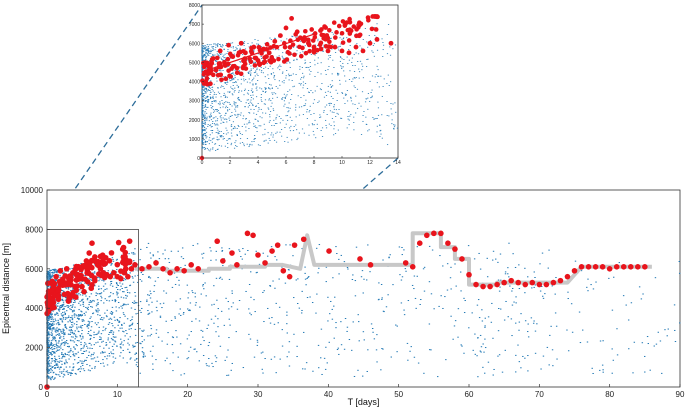  I want to click on inset-front-point, so click(391, 43).